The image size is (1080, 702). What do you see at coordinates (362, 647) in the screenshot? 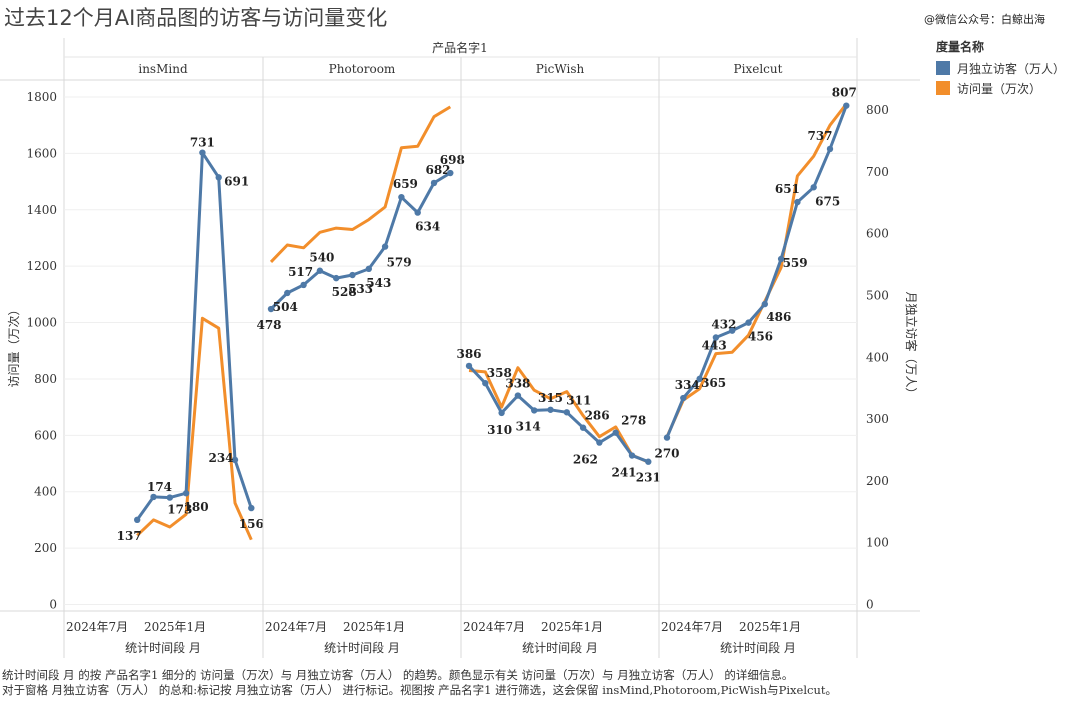
I see `x-axis-title: 统计时间段 月` at bounding box center [362, 647].